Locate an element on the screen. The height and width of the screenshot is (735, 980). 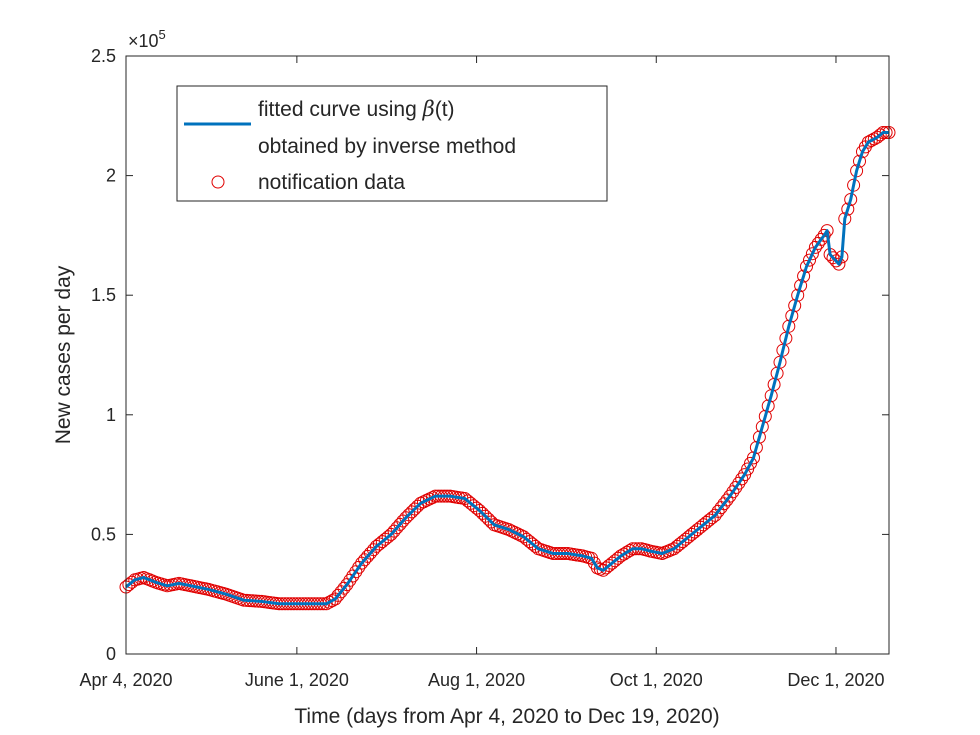
x-tick-label: June 1, 2020 is located at coordinates (297, 680).